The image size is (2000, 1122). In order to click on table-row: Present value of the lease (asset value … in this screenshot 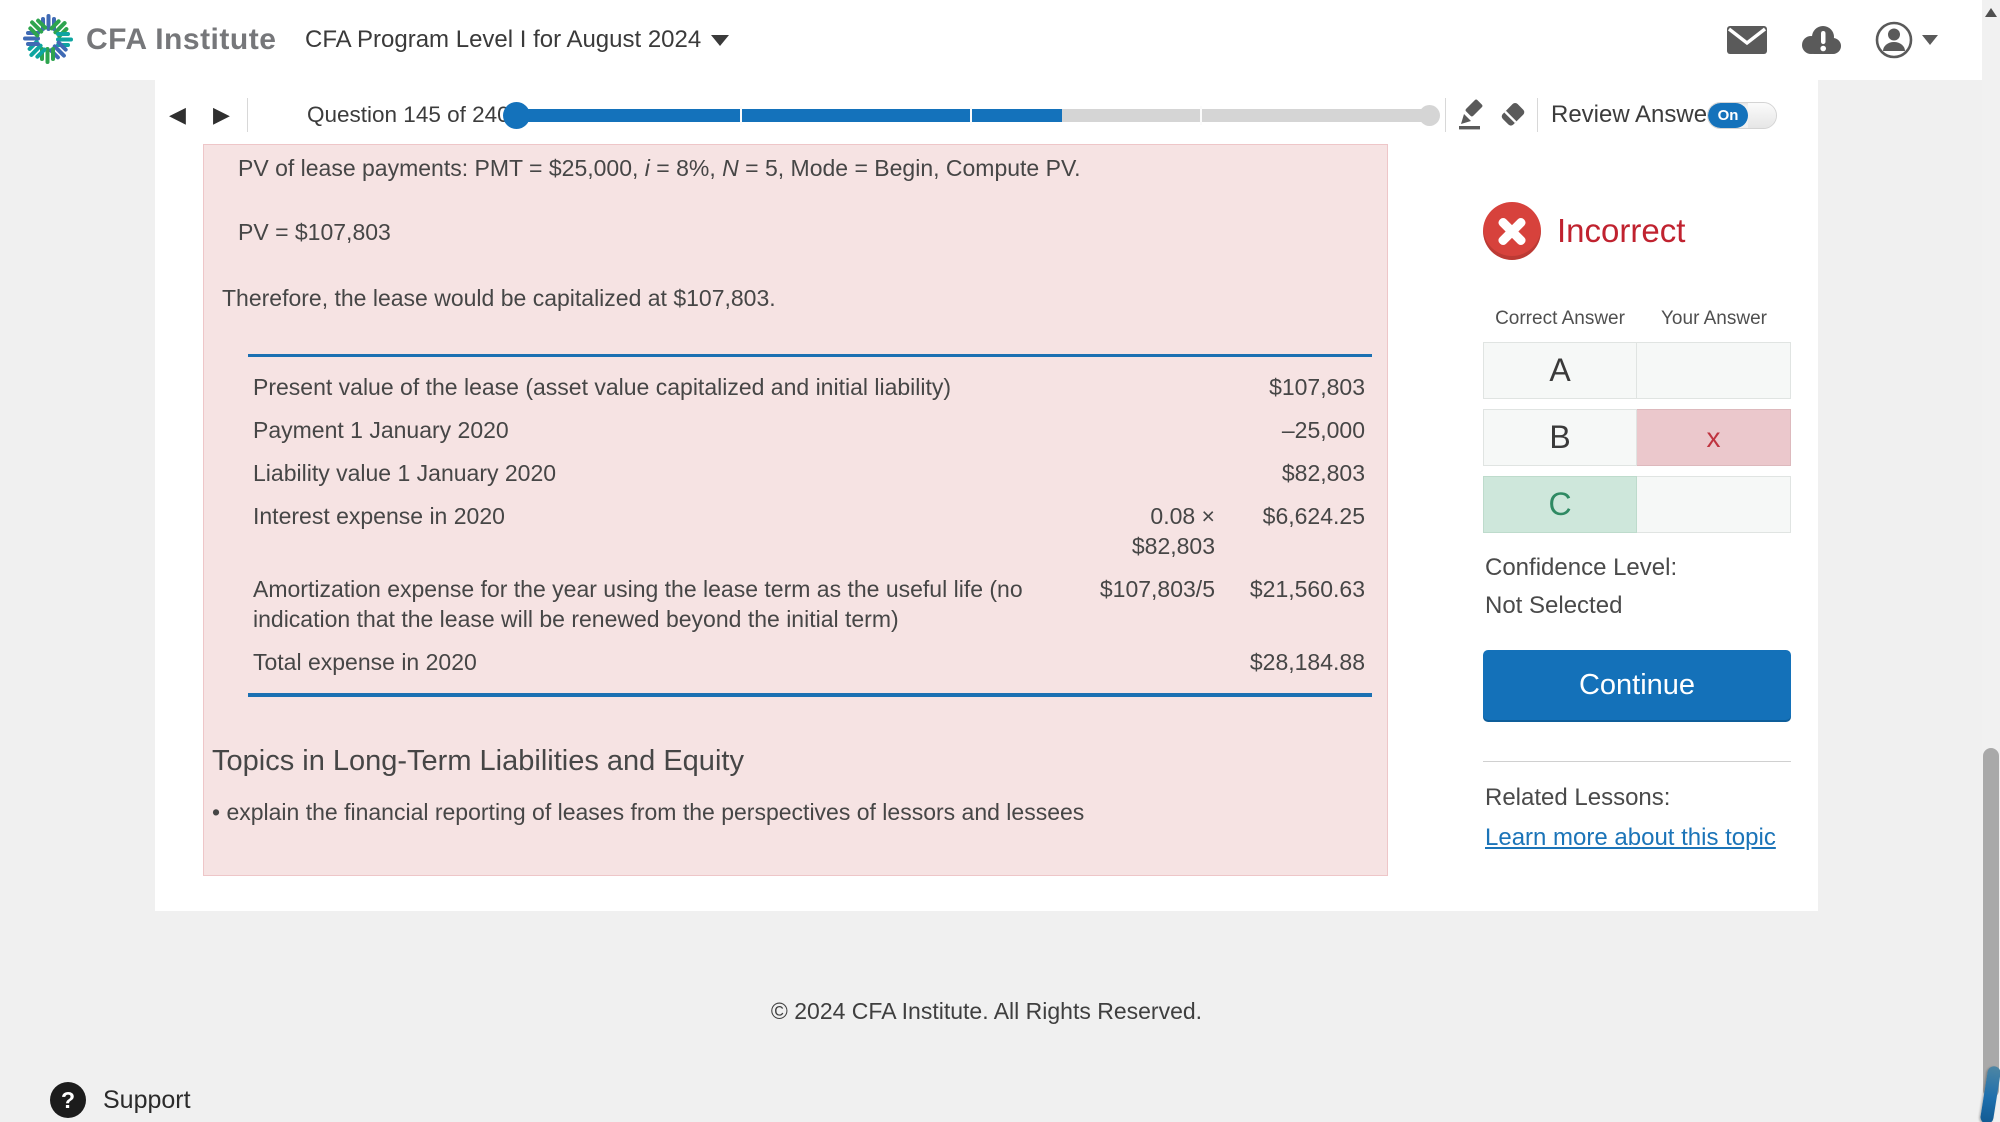, I will do `click(809, 387)`.